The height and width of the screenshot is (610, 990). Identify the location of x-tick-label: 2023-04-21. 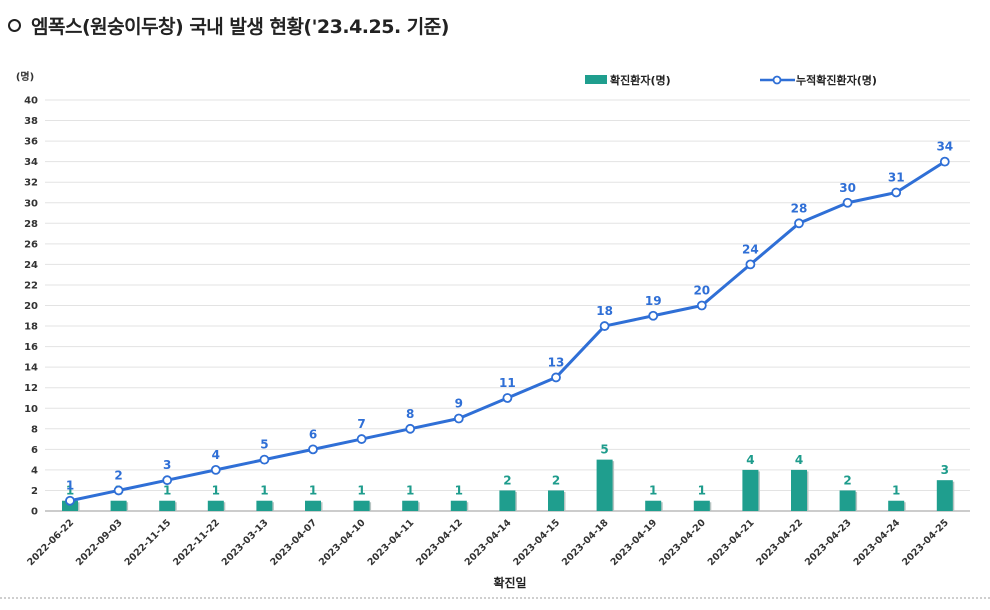
(731, 542).